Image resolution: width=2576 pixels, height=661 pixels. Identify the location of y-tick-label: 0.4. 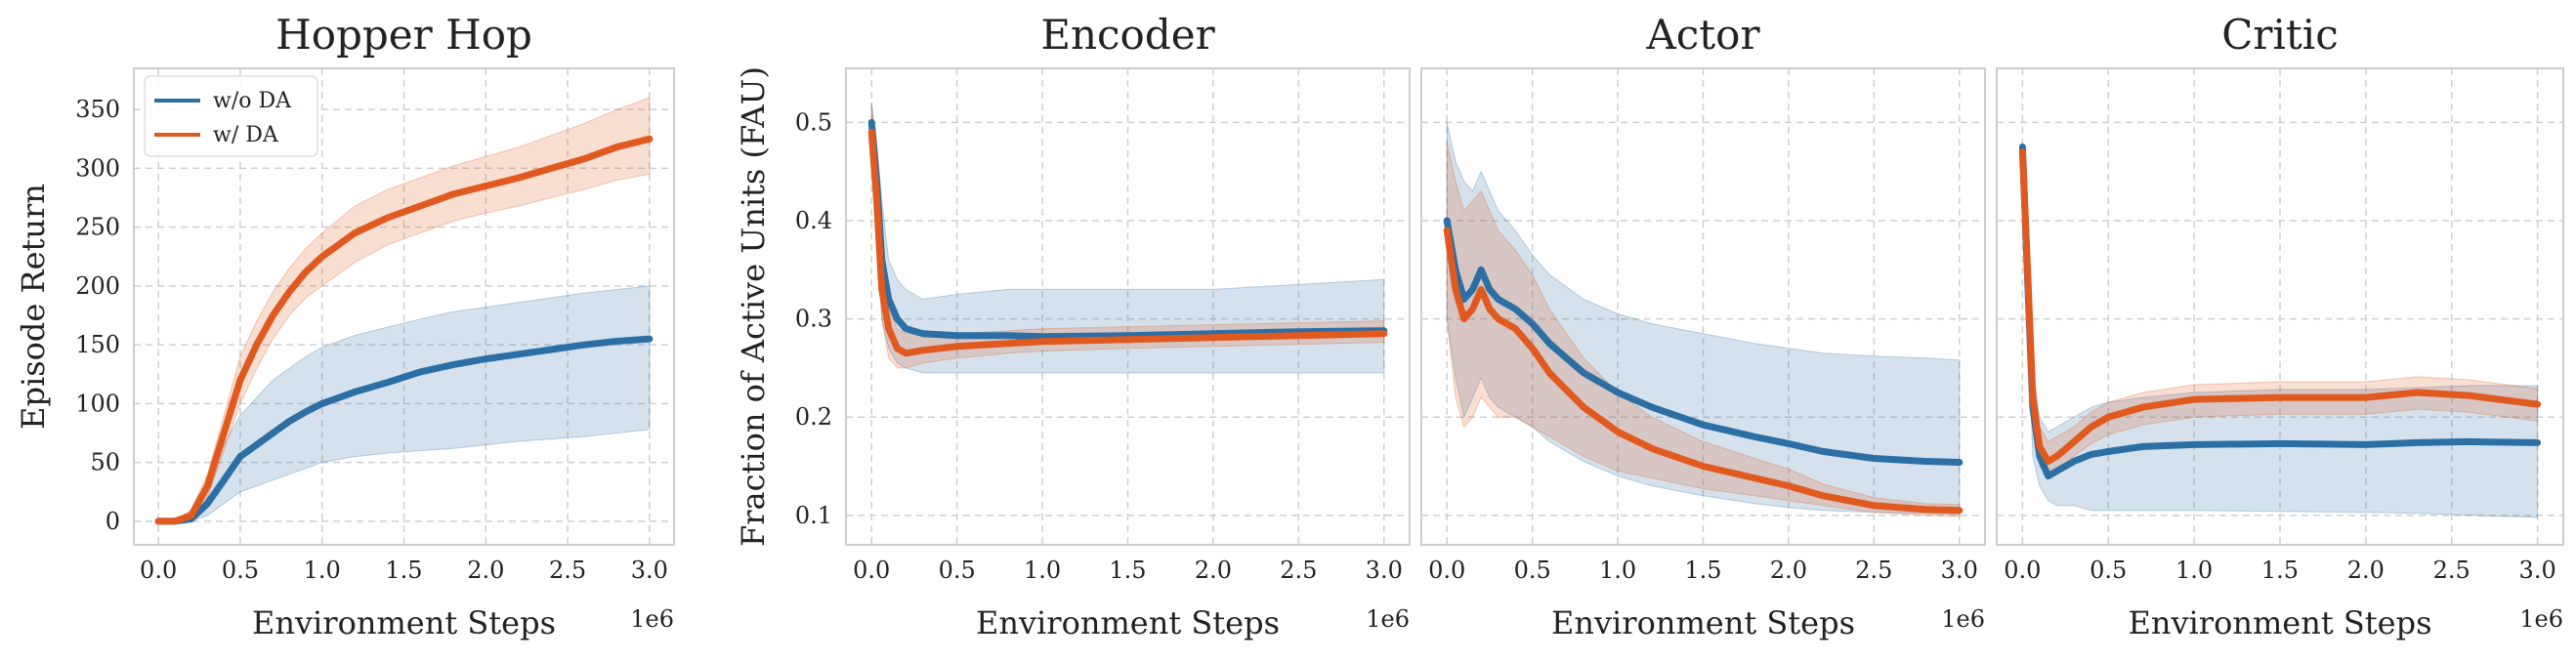
(813, 220).